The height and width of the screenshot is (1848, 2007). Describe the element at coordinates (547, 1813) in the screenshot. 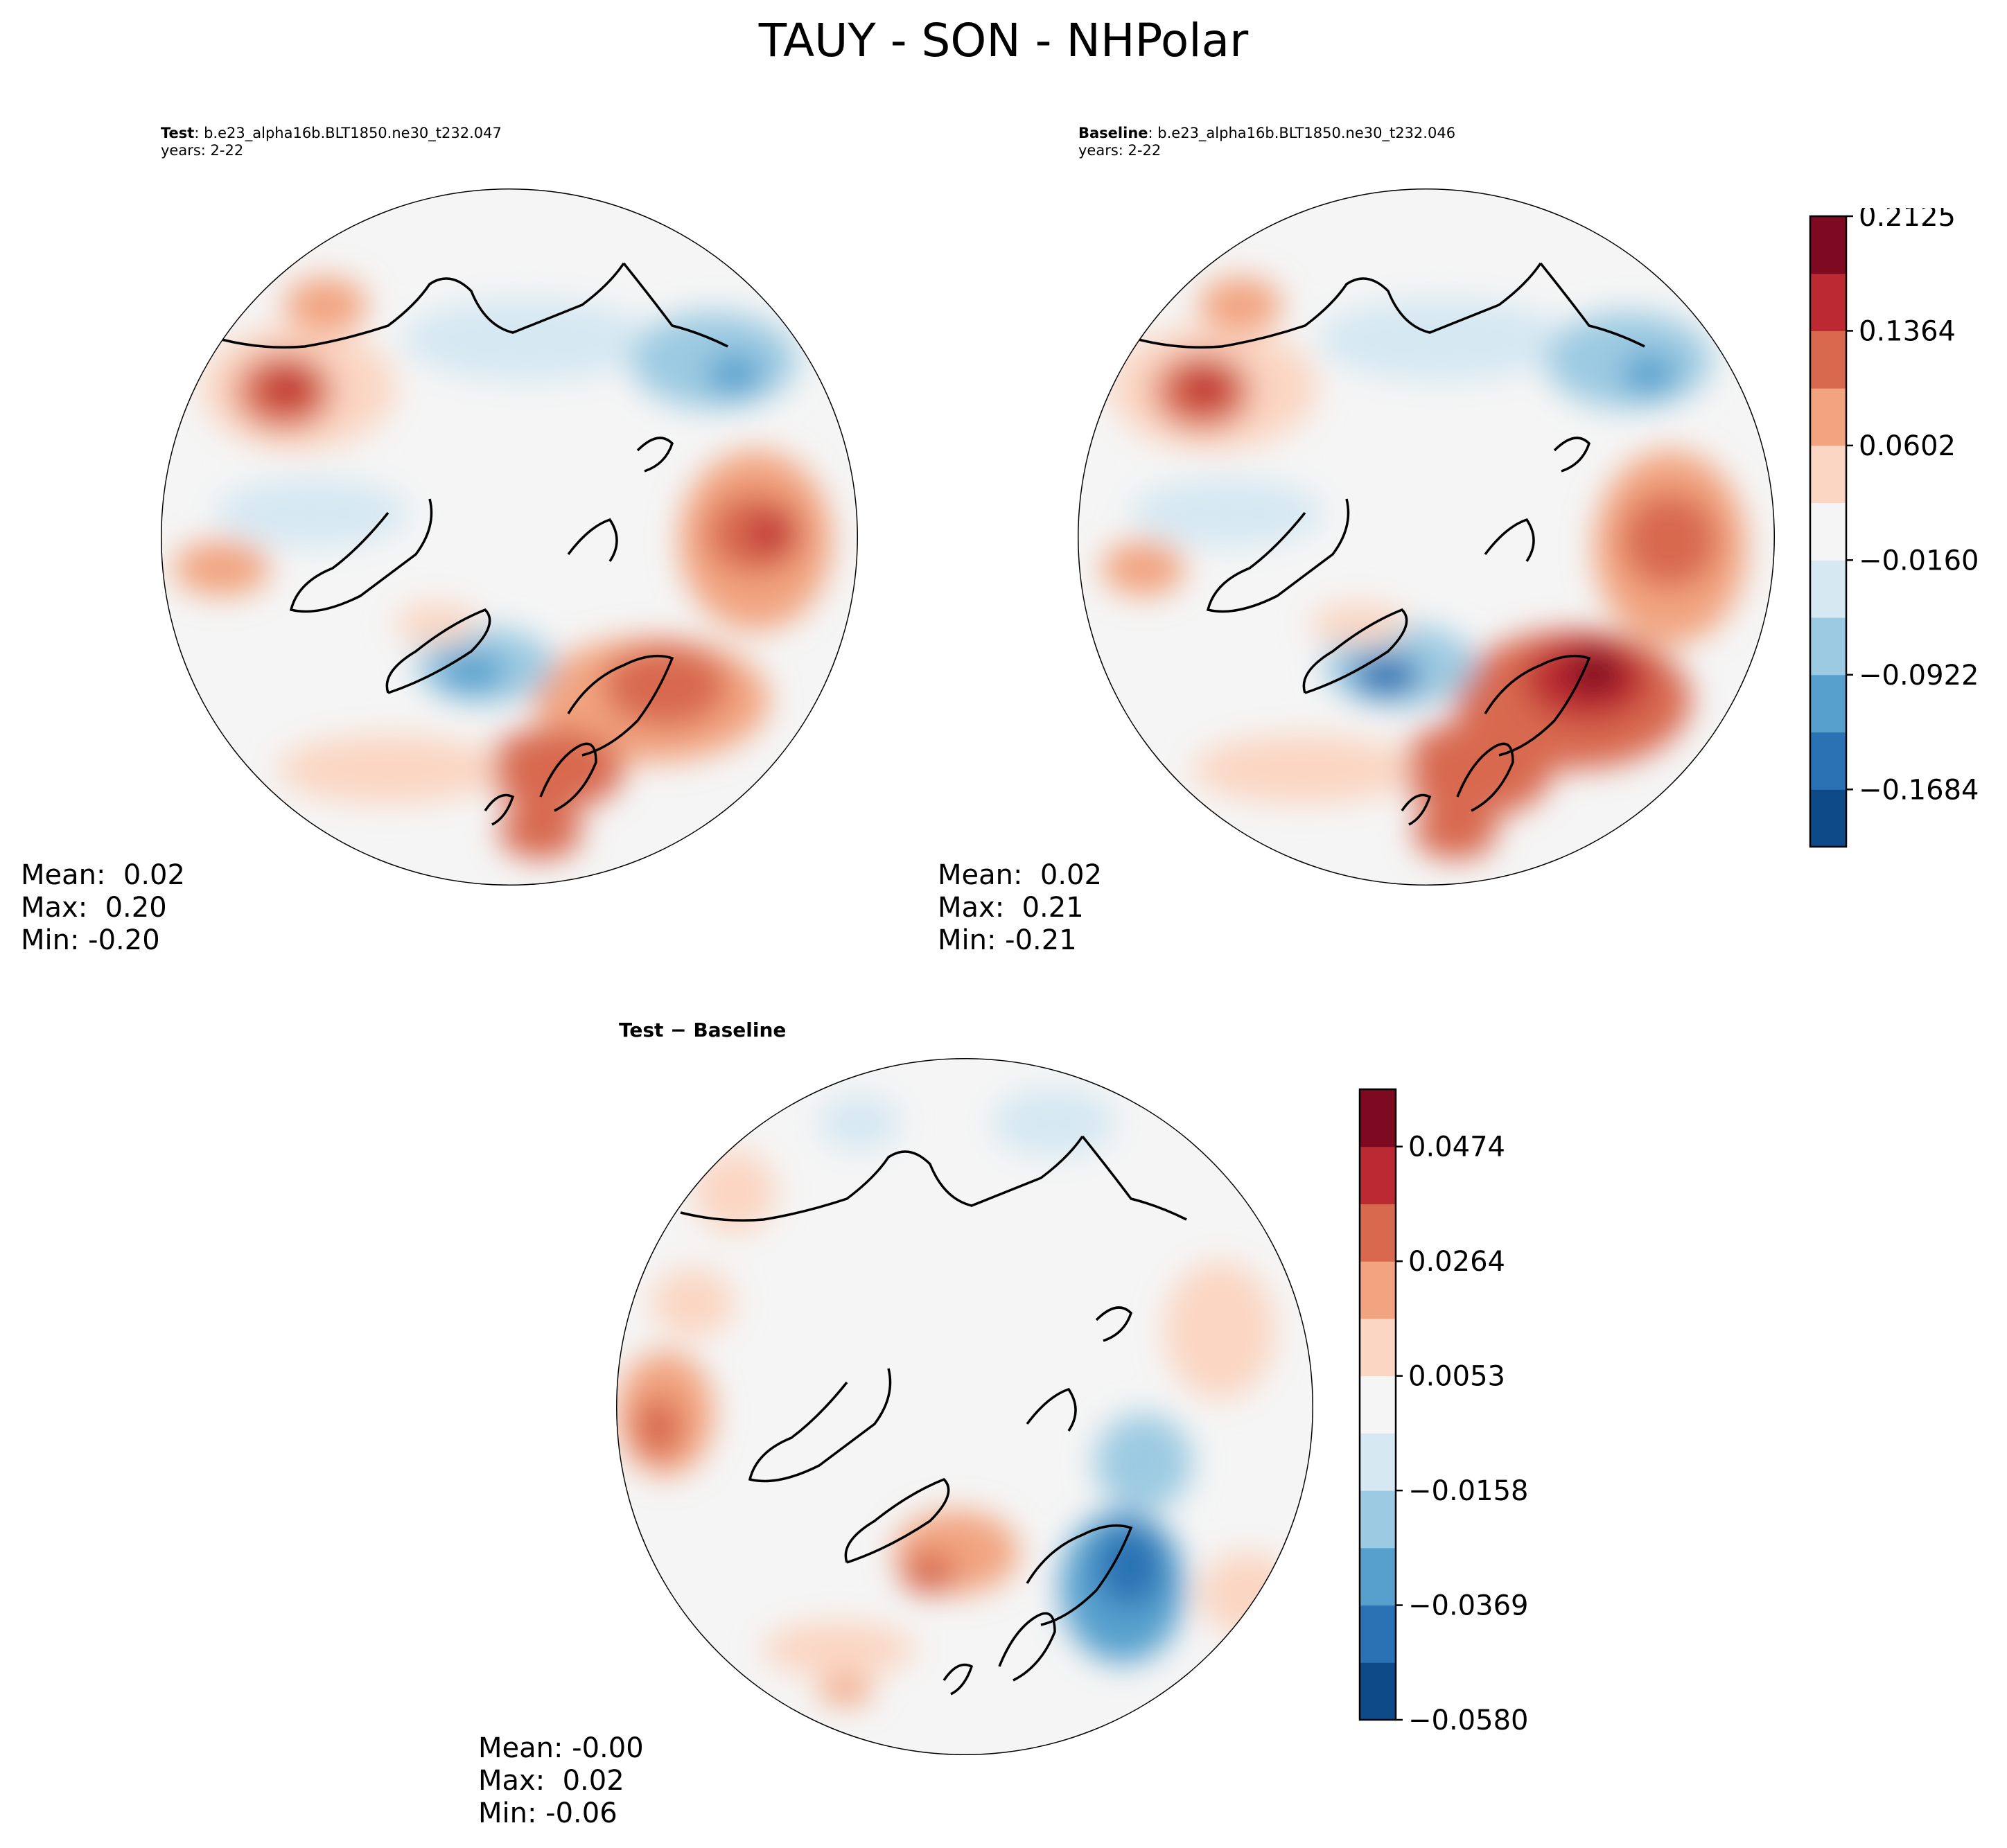

I see `diff-min: Min: -0.06` at that location.